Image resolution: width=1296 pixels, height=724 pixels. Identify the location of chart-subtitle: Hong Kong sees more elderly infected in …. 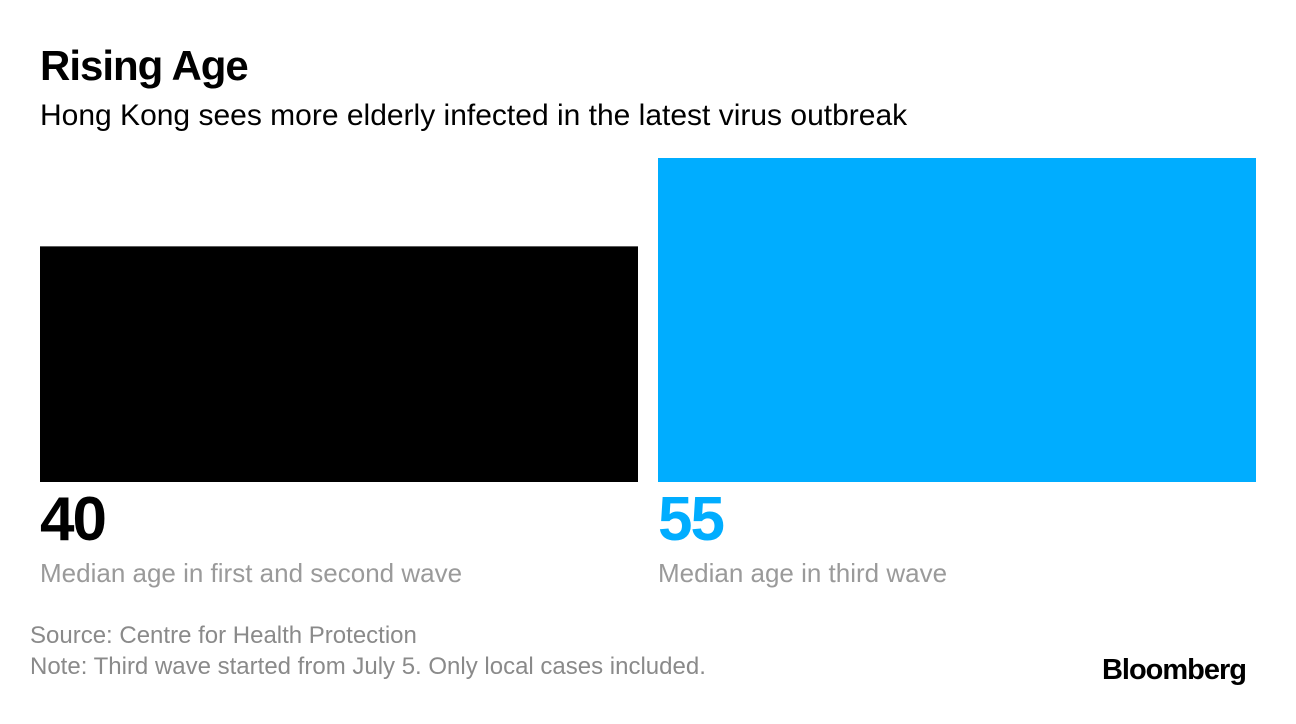
(474, 115).